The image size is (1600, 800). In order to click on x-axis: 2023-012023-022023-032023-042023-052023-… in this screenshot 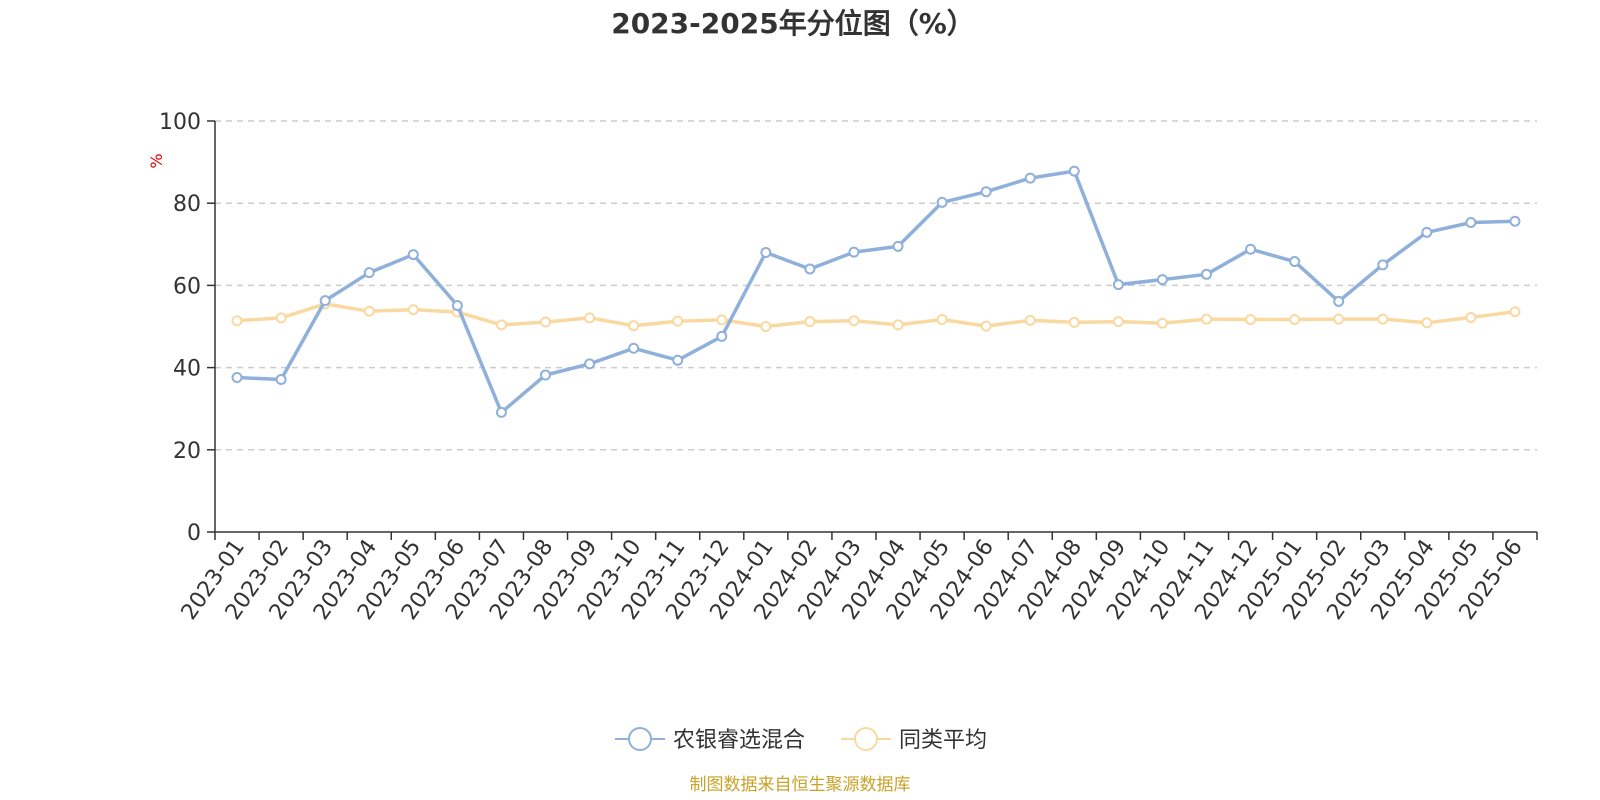, I will do `click(857, 578)`.